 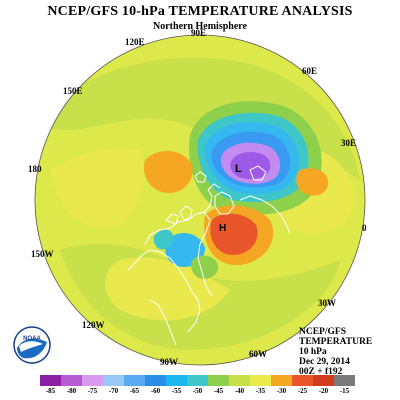 What do you see at coordinates (113, 391) in the screenshot?
I see `legend-tick-label: -70` at bounding box center [113, 391].